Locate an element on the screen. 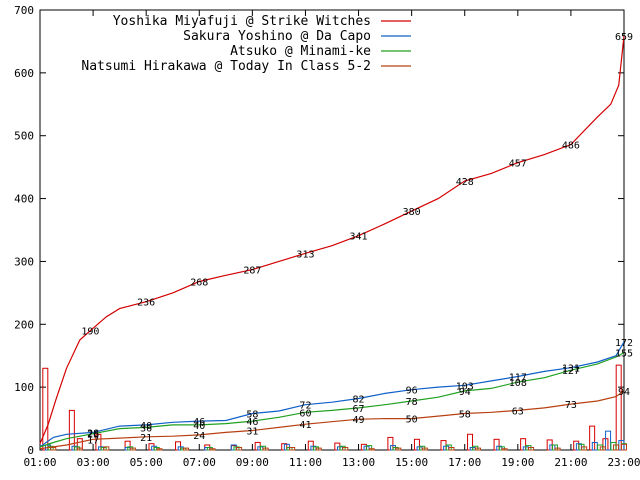 This screenshot has width=640, height=480. data-label: 172 is located at coordinates (624, 343).